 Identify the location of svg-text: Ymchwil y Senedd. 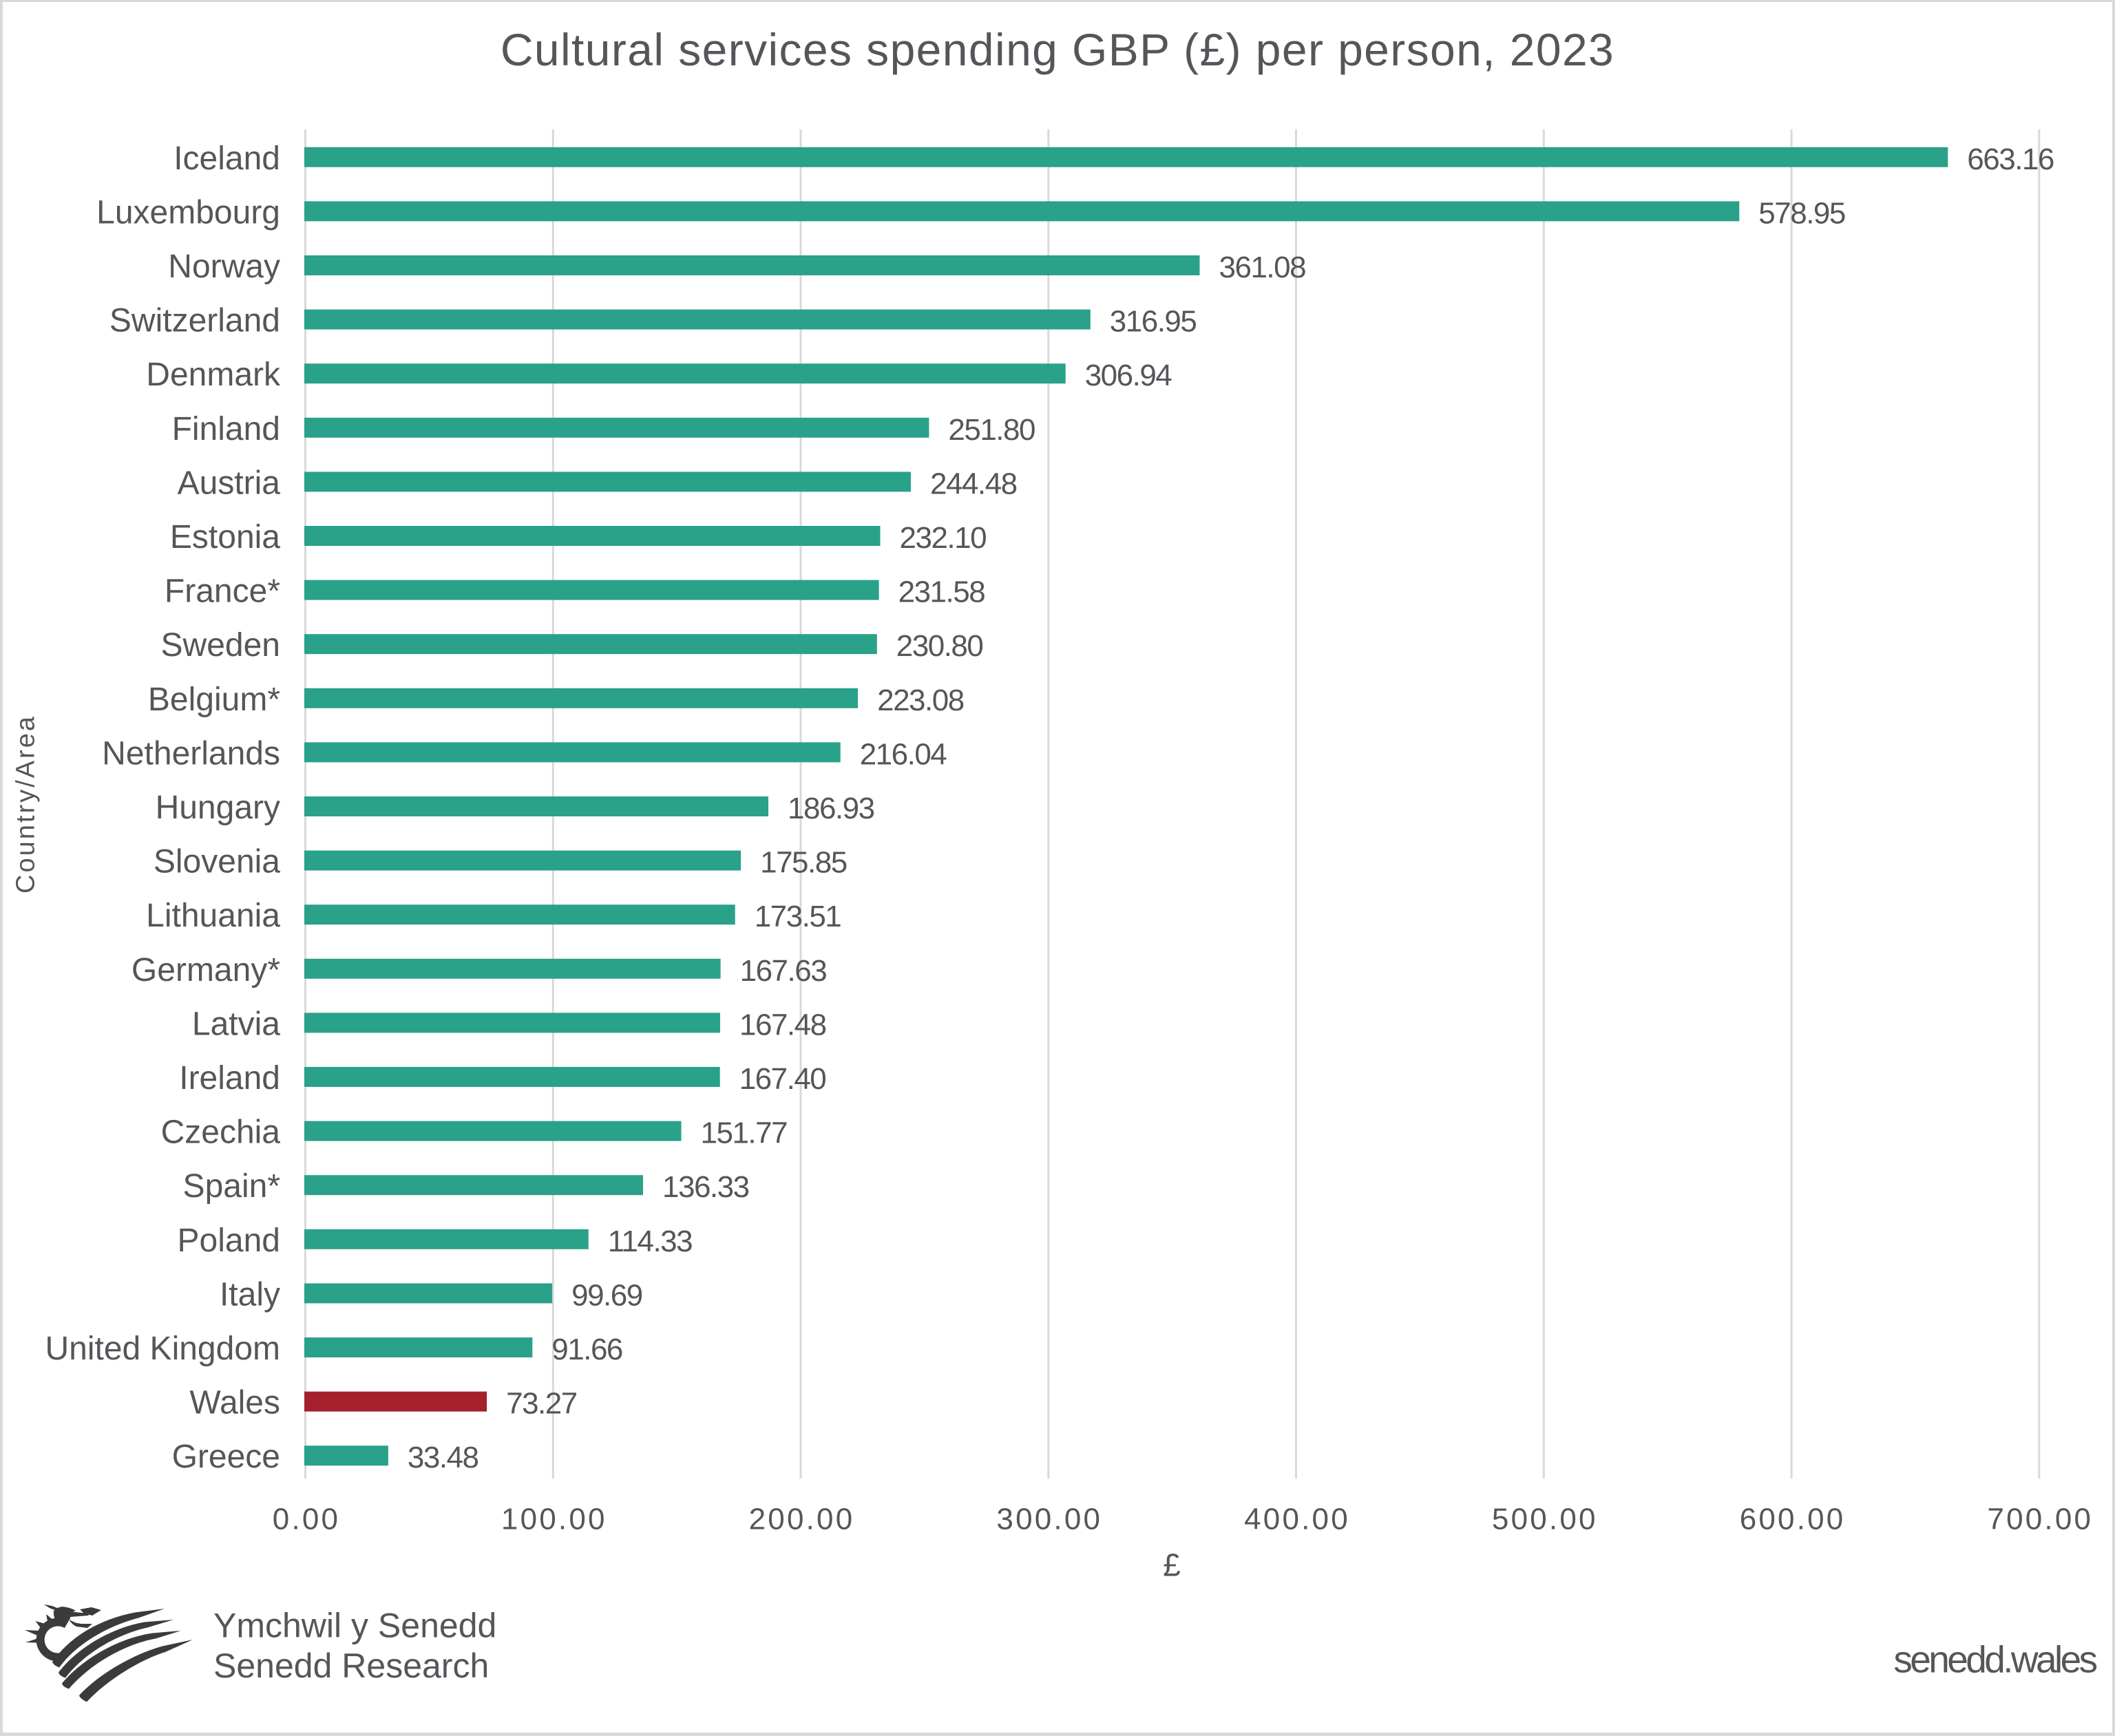
(354, 1626).